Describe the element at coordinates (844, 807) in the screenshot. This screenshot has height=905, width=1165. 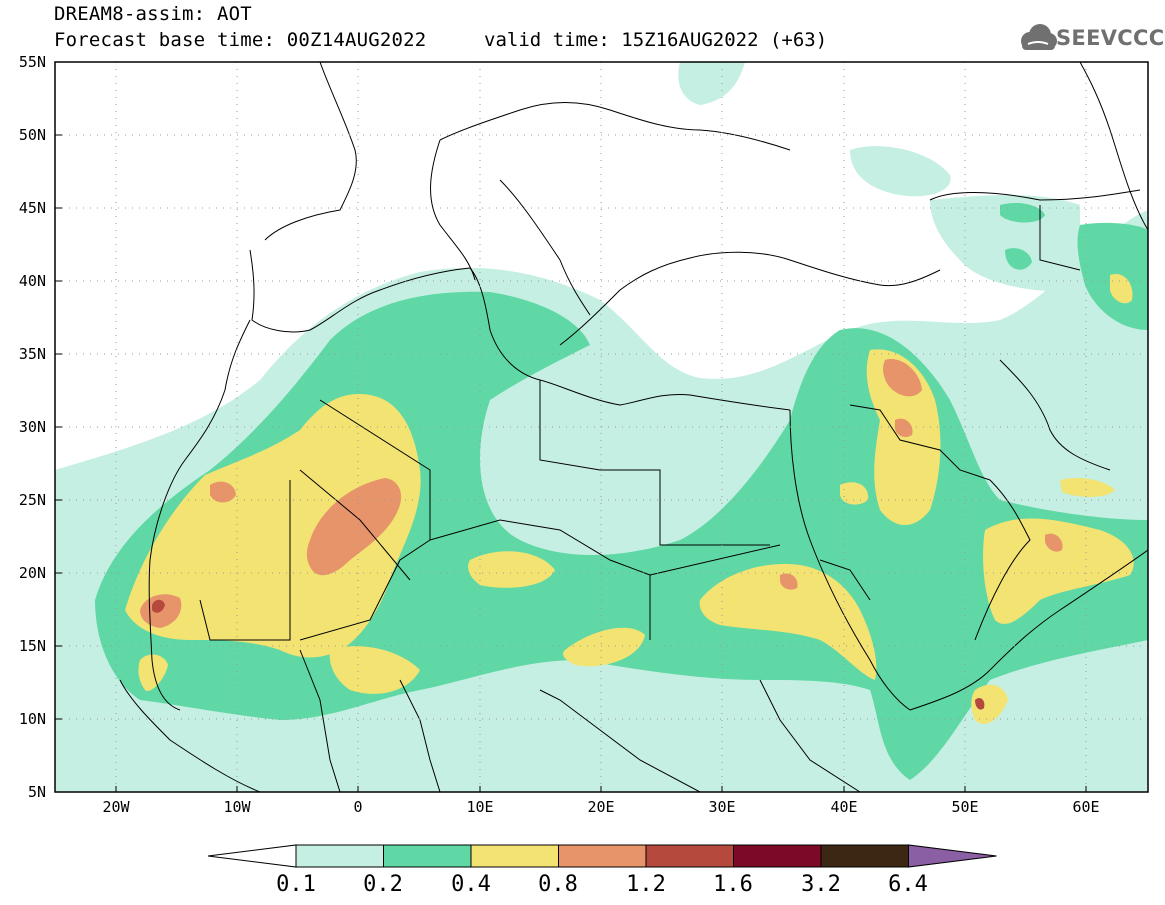
I see `lon-label: 40E` at that location.